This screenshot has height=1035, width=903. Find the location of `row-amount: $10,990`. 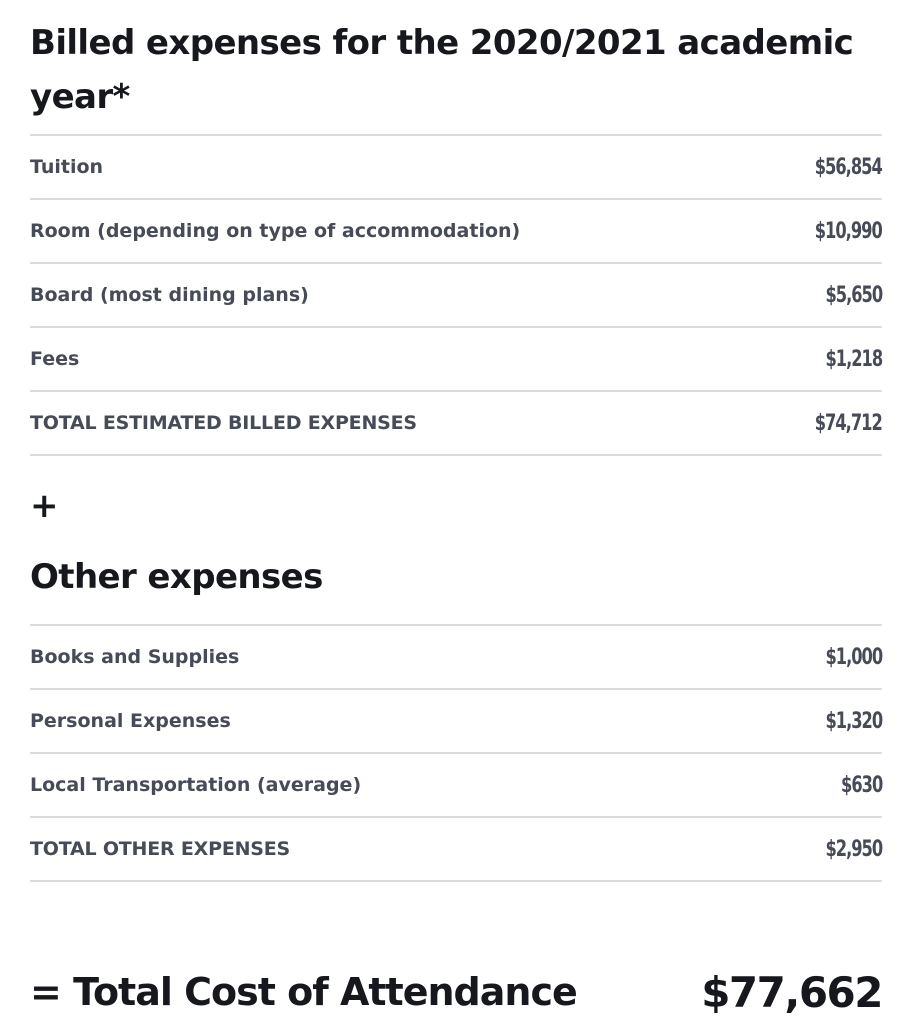

row-amount: $10,990 is located at coordinates (848, 231).